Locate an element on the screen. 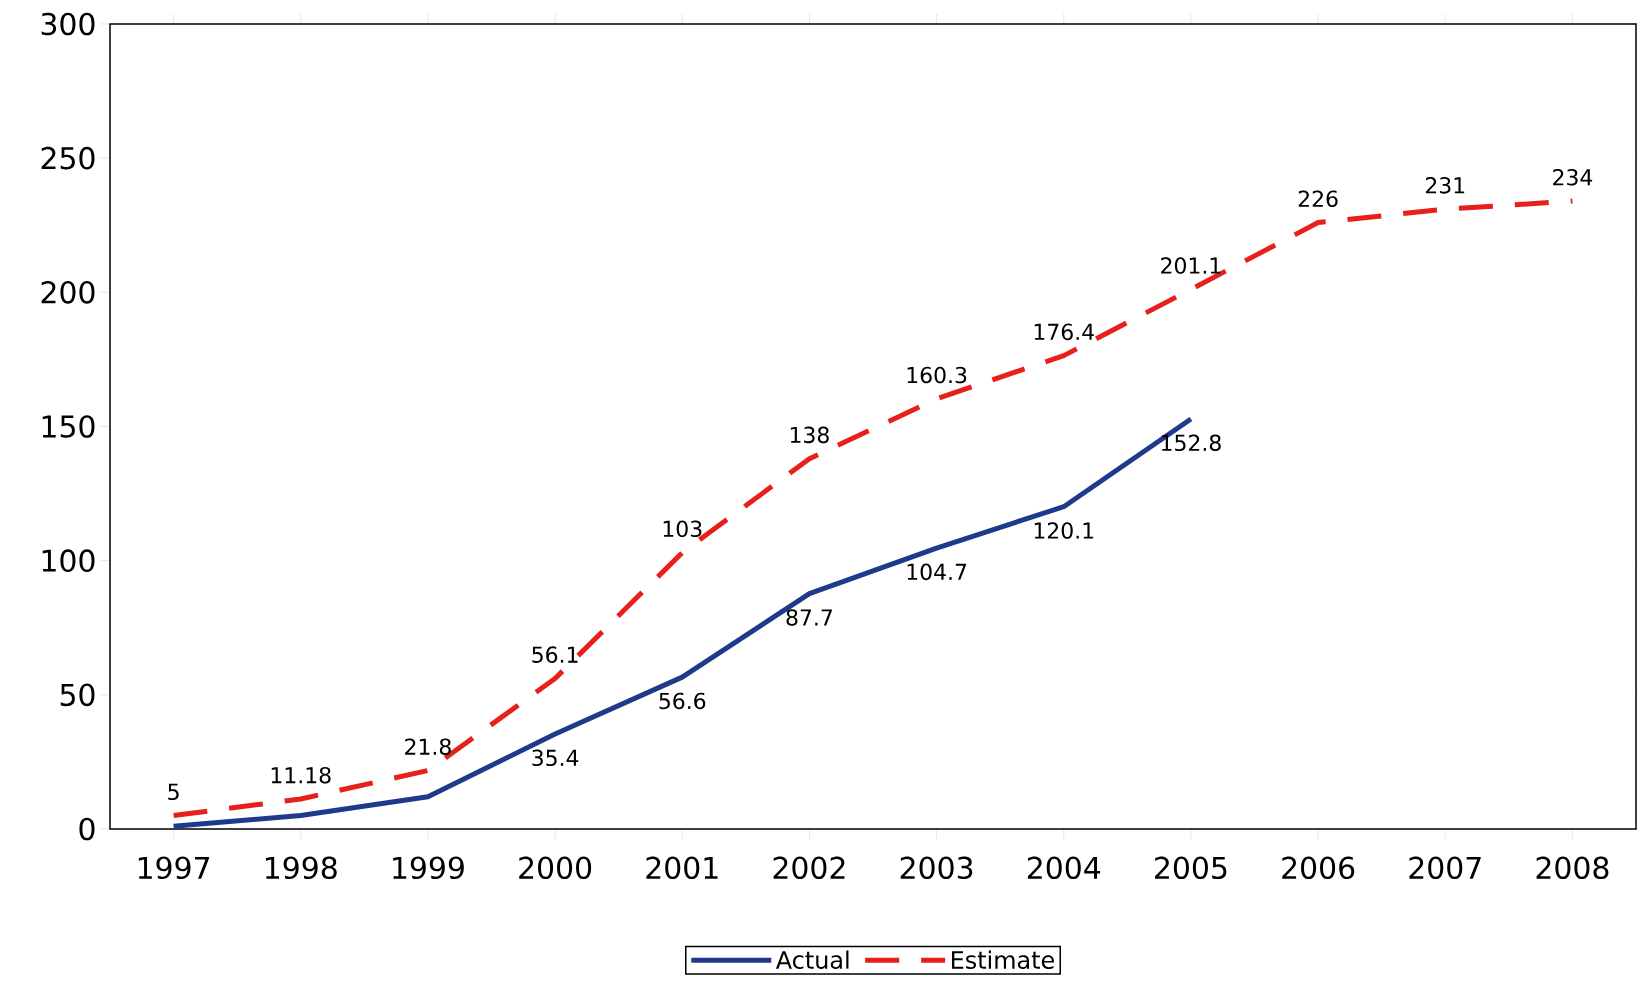 The height and width of the screenshot is (995, 1638). x-tick-label: 2006 is located at coordinates (1318, 868).